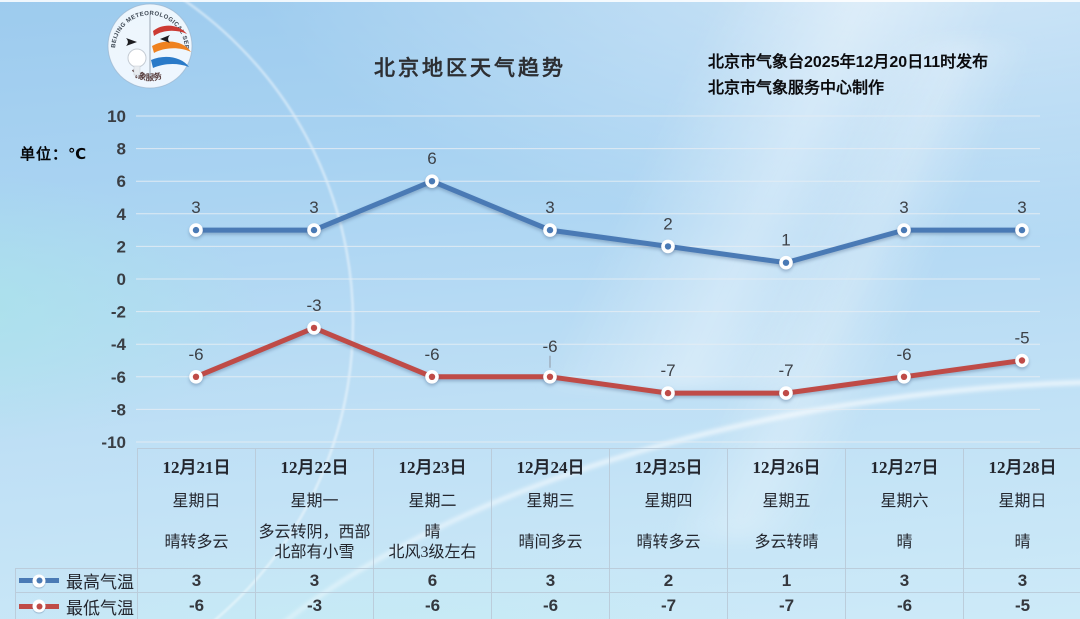 This screenshot has height=619, width=1080. What do you see at coordinates (551, 543) in the screenshot?
I see `weather-cell: 晴间多云` at bounding box center [551, 543].